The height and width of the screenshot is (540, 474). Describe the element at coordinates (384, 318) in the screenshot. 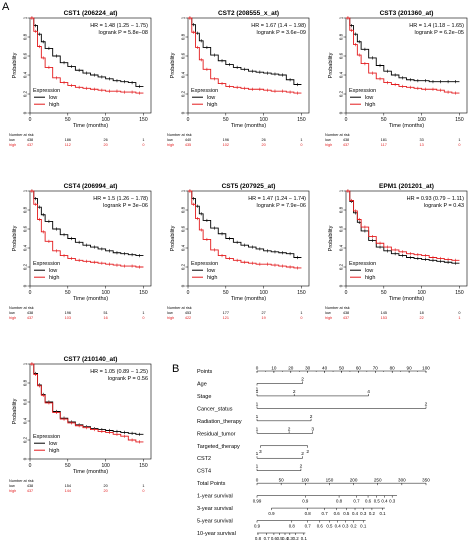

I see `risk-count-high: 153` at that location.